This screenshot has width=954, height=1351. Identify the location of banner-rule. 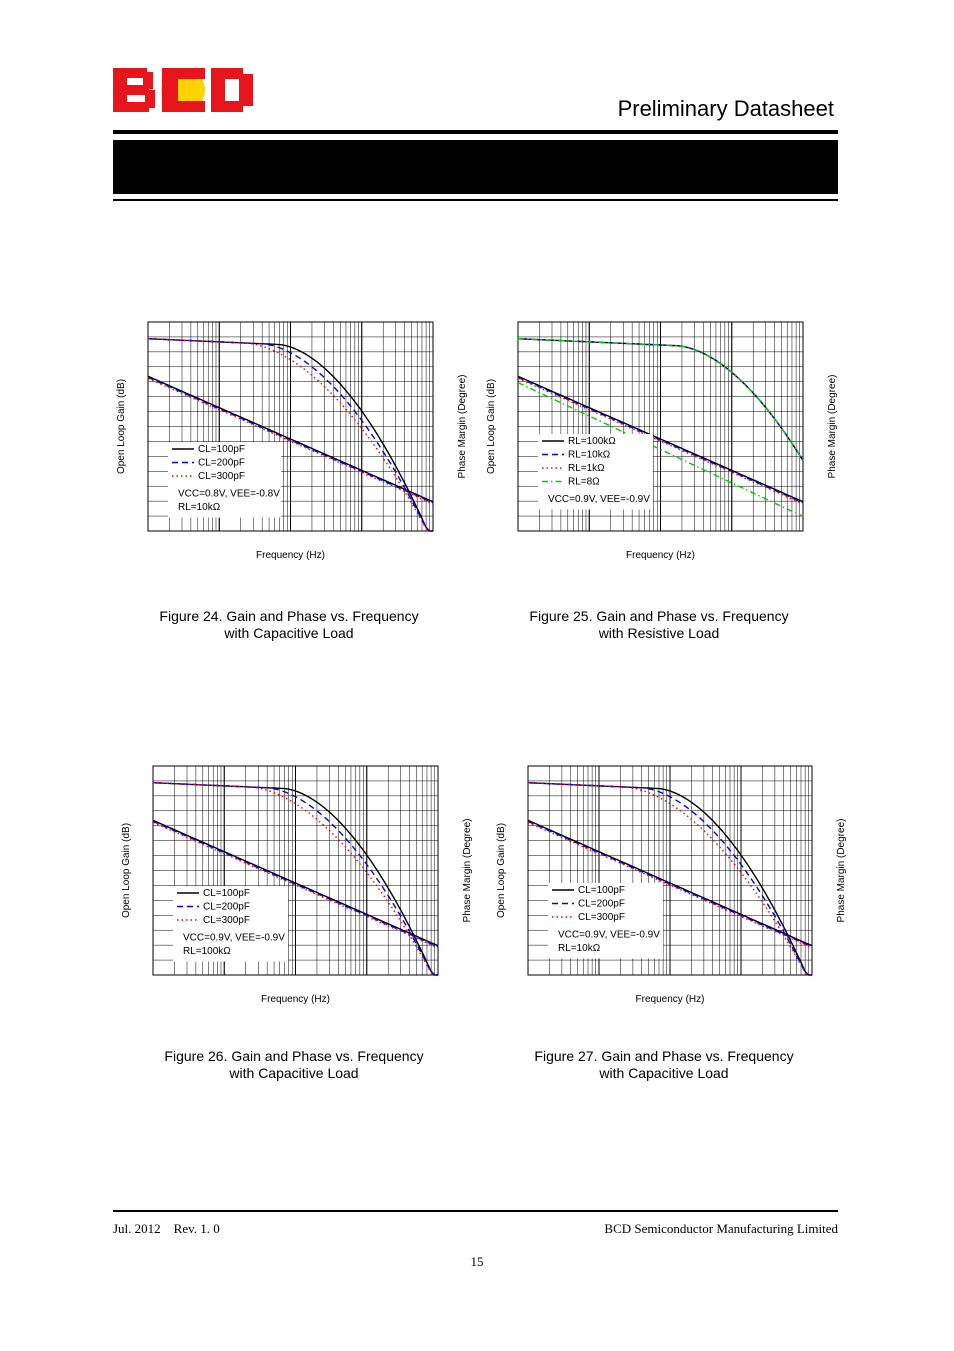
(475, 200).